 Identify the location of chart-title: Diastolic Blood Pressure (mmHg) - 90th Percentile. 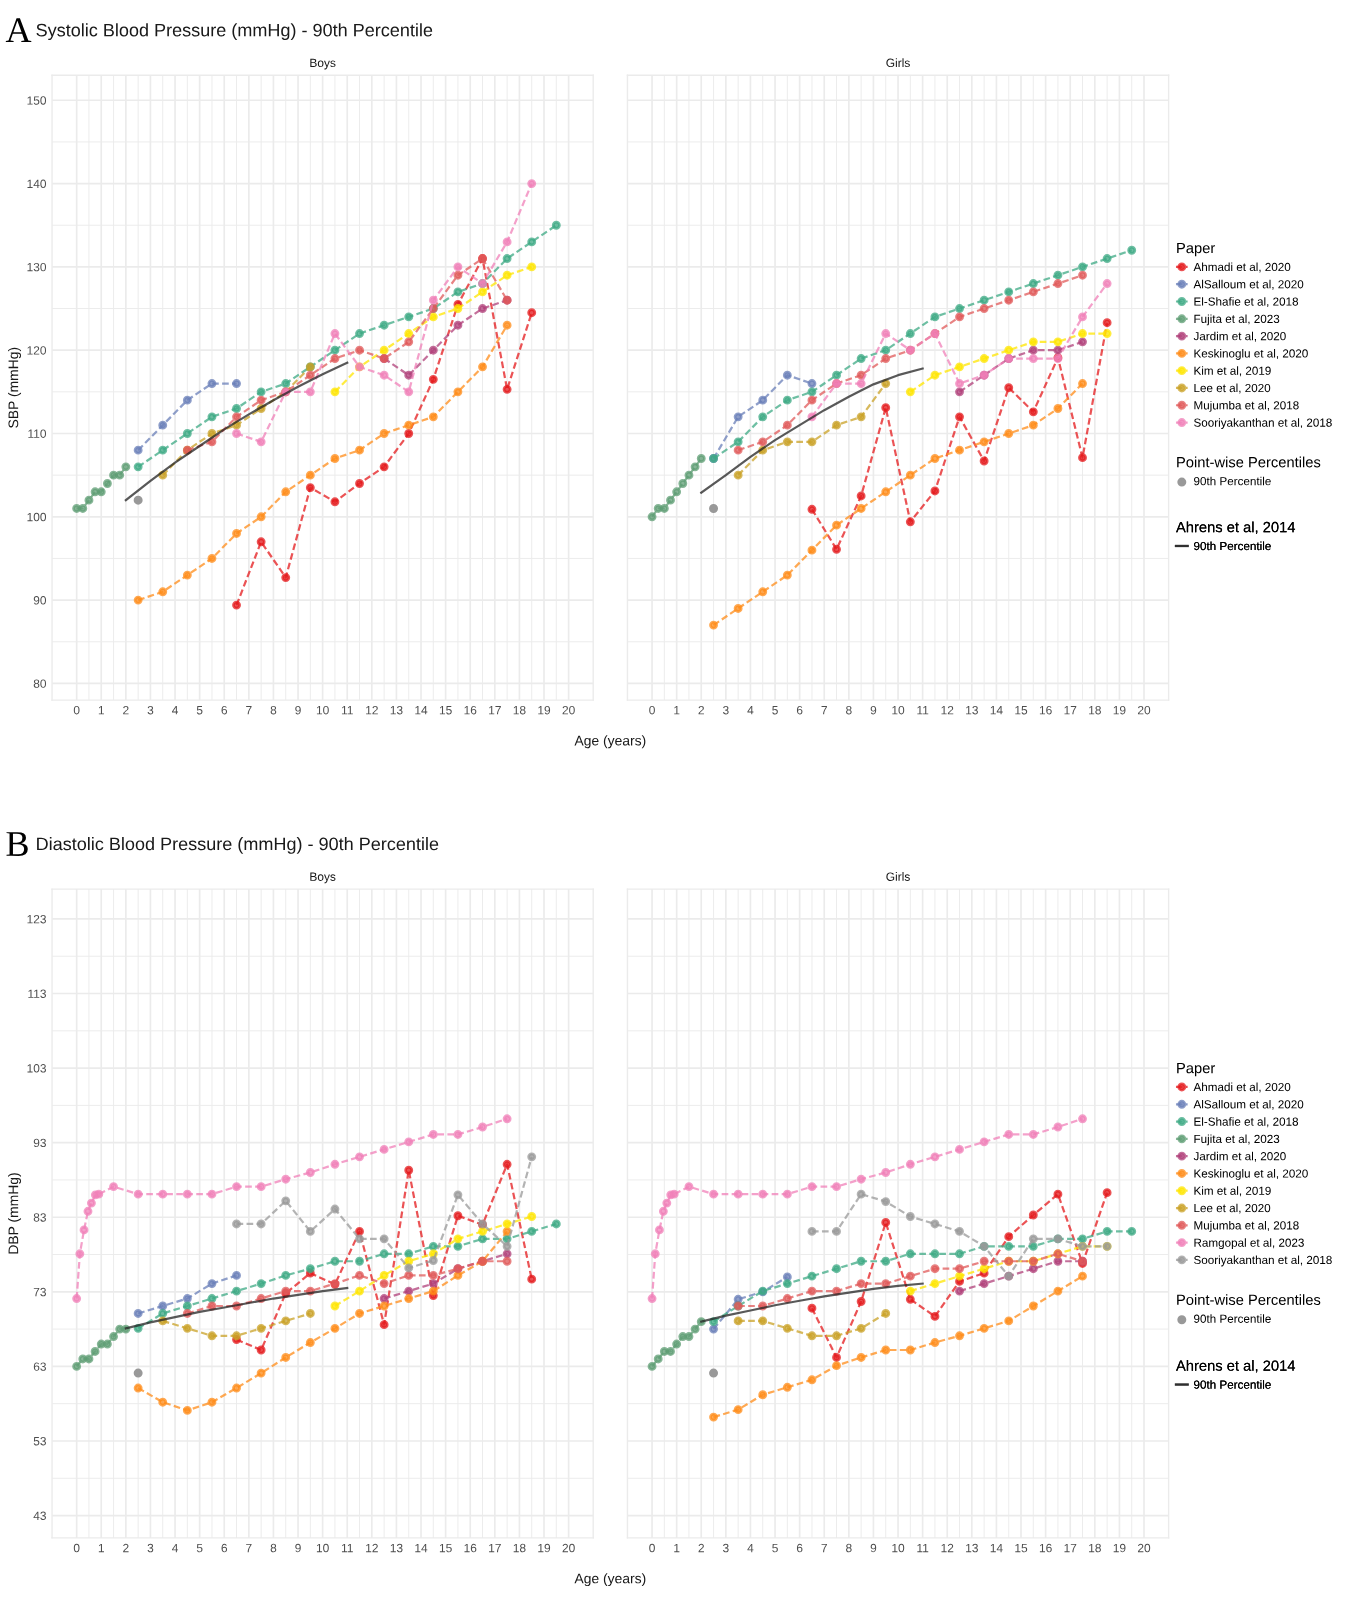
(238, 845).